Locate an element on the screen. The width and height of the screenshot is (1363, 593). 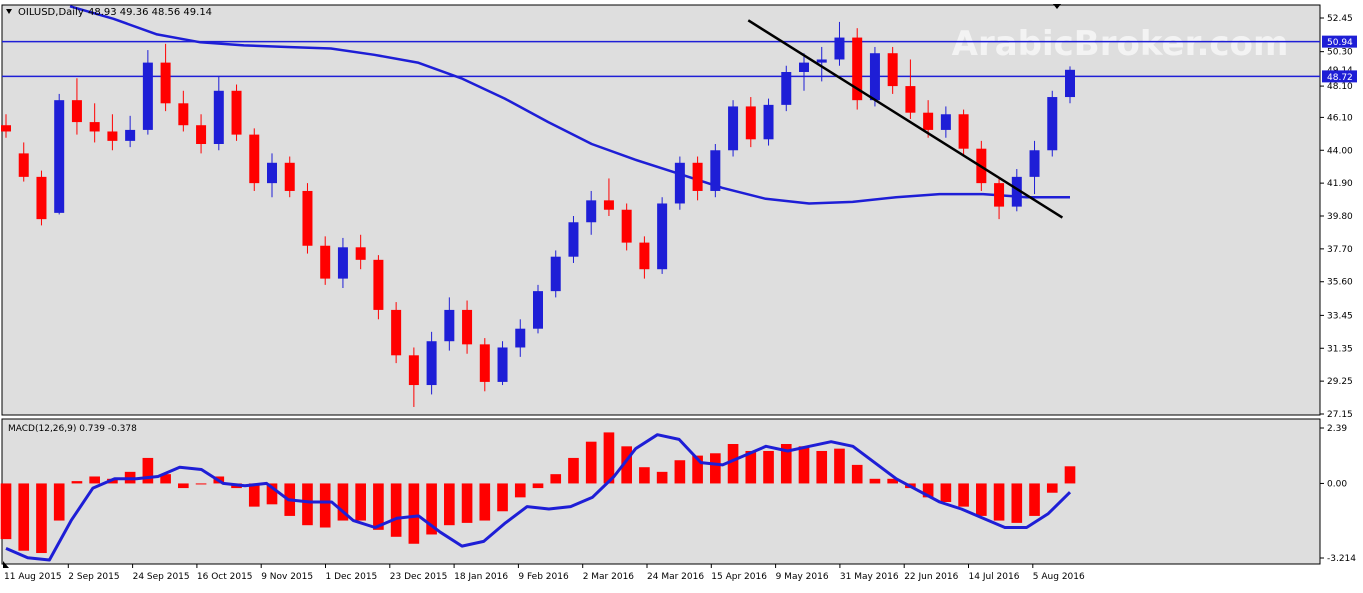
time-tick-label: 9 Feb 2016 is located at coordinates (543, 577).